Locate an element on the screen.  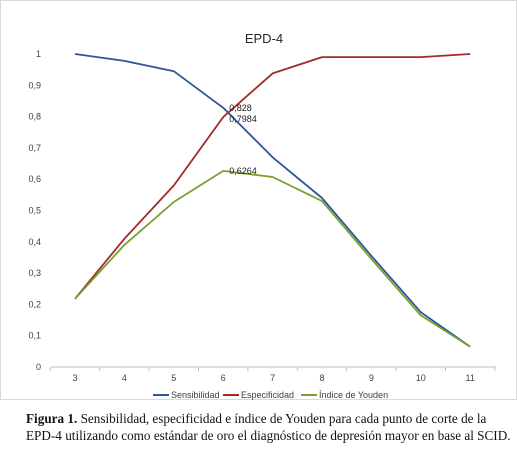
y-tick-label: 0,1 is located at coordinates (34, 336).